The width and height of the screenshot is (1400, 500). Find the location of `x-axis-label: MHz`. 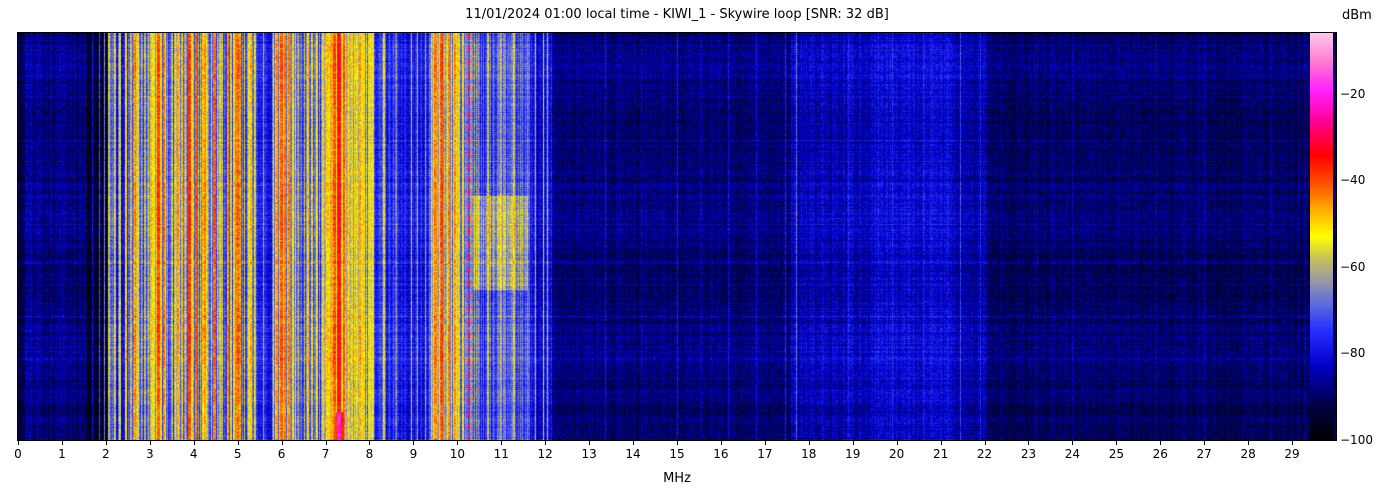

x-axis-label: MHz is located at coordinates (677, 478).